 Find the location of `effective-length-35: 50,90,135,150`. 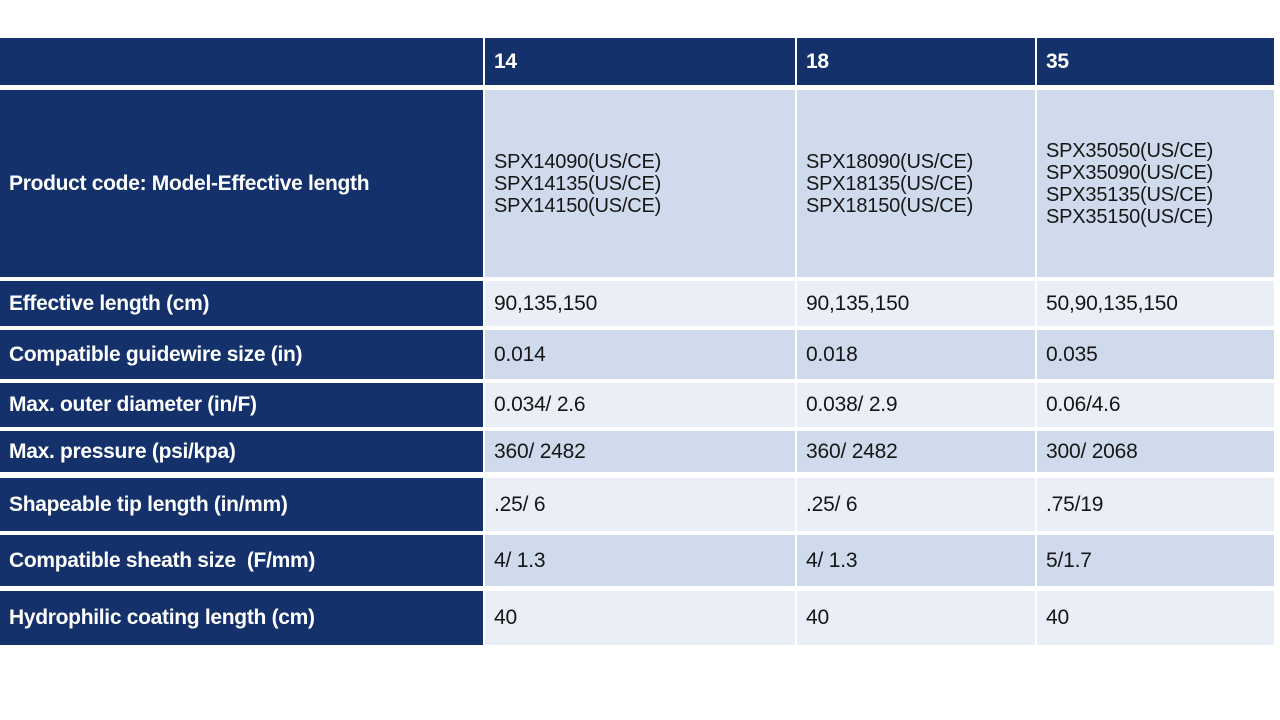

effective-length-35: 50,90,135,150 is located at coordinates (1155, 303).